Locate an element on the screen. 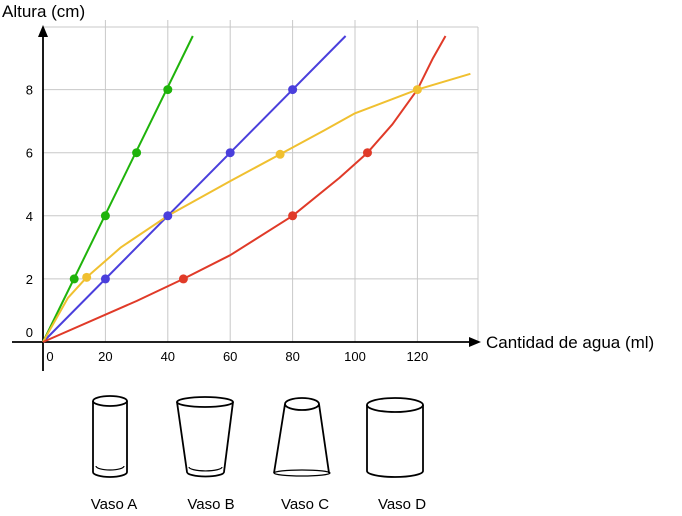 Image resolution: width=682 pixels, height=516 pixels. glass-d: Vaso D is located at coordinates (396, 455).